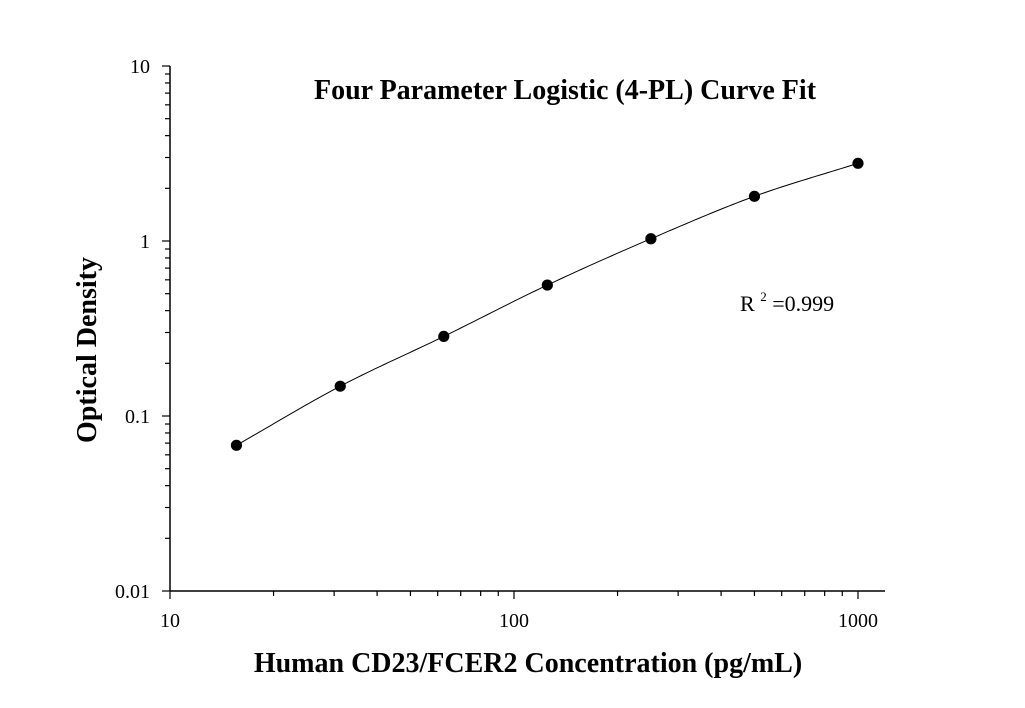  What do you see at coordinates (137, 417) in the screenshot?
I see `y-tick-label: 0.1` at bounding box center [137, 417].